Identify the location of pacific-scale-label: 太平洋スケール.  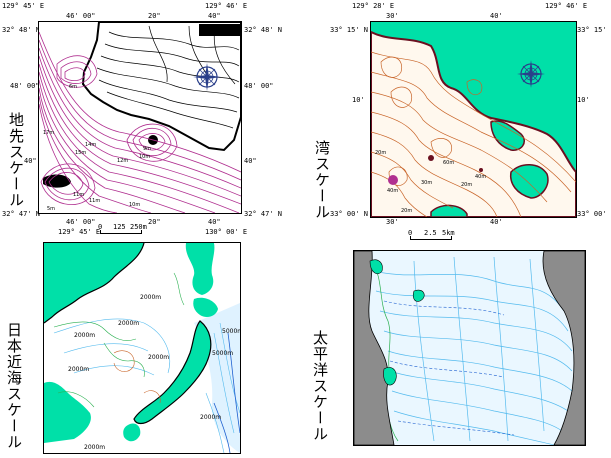
(320, 386).